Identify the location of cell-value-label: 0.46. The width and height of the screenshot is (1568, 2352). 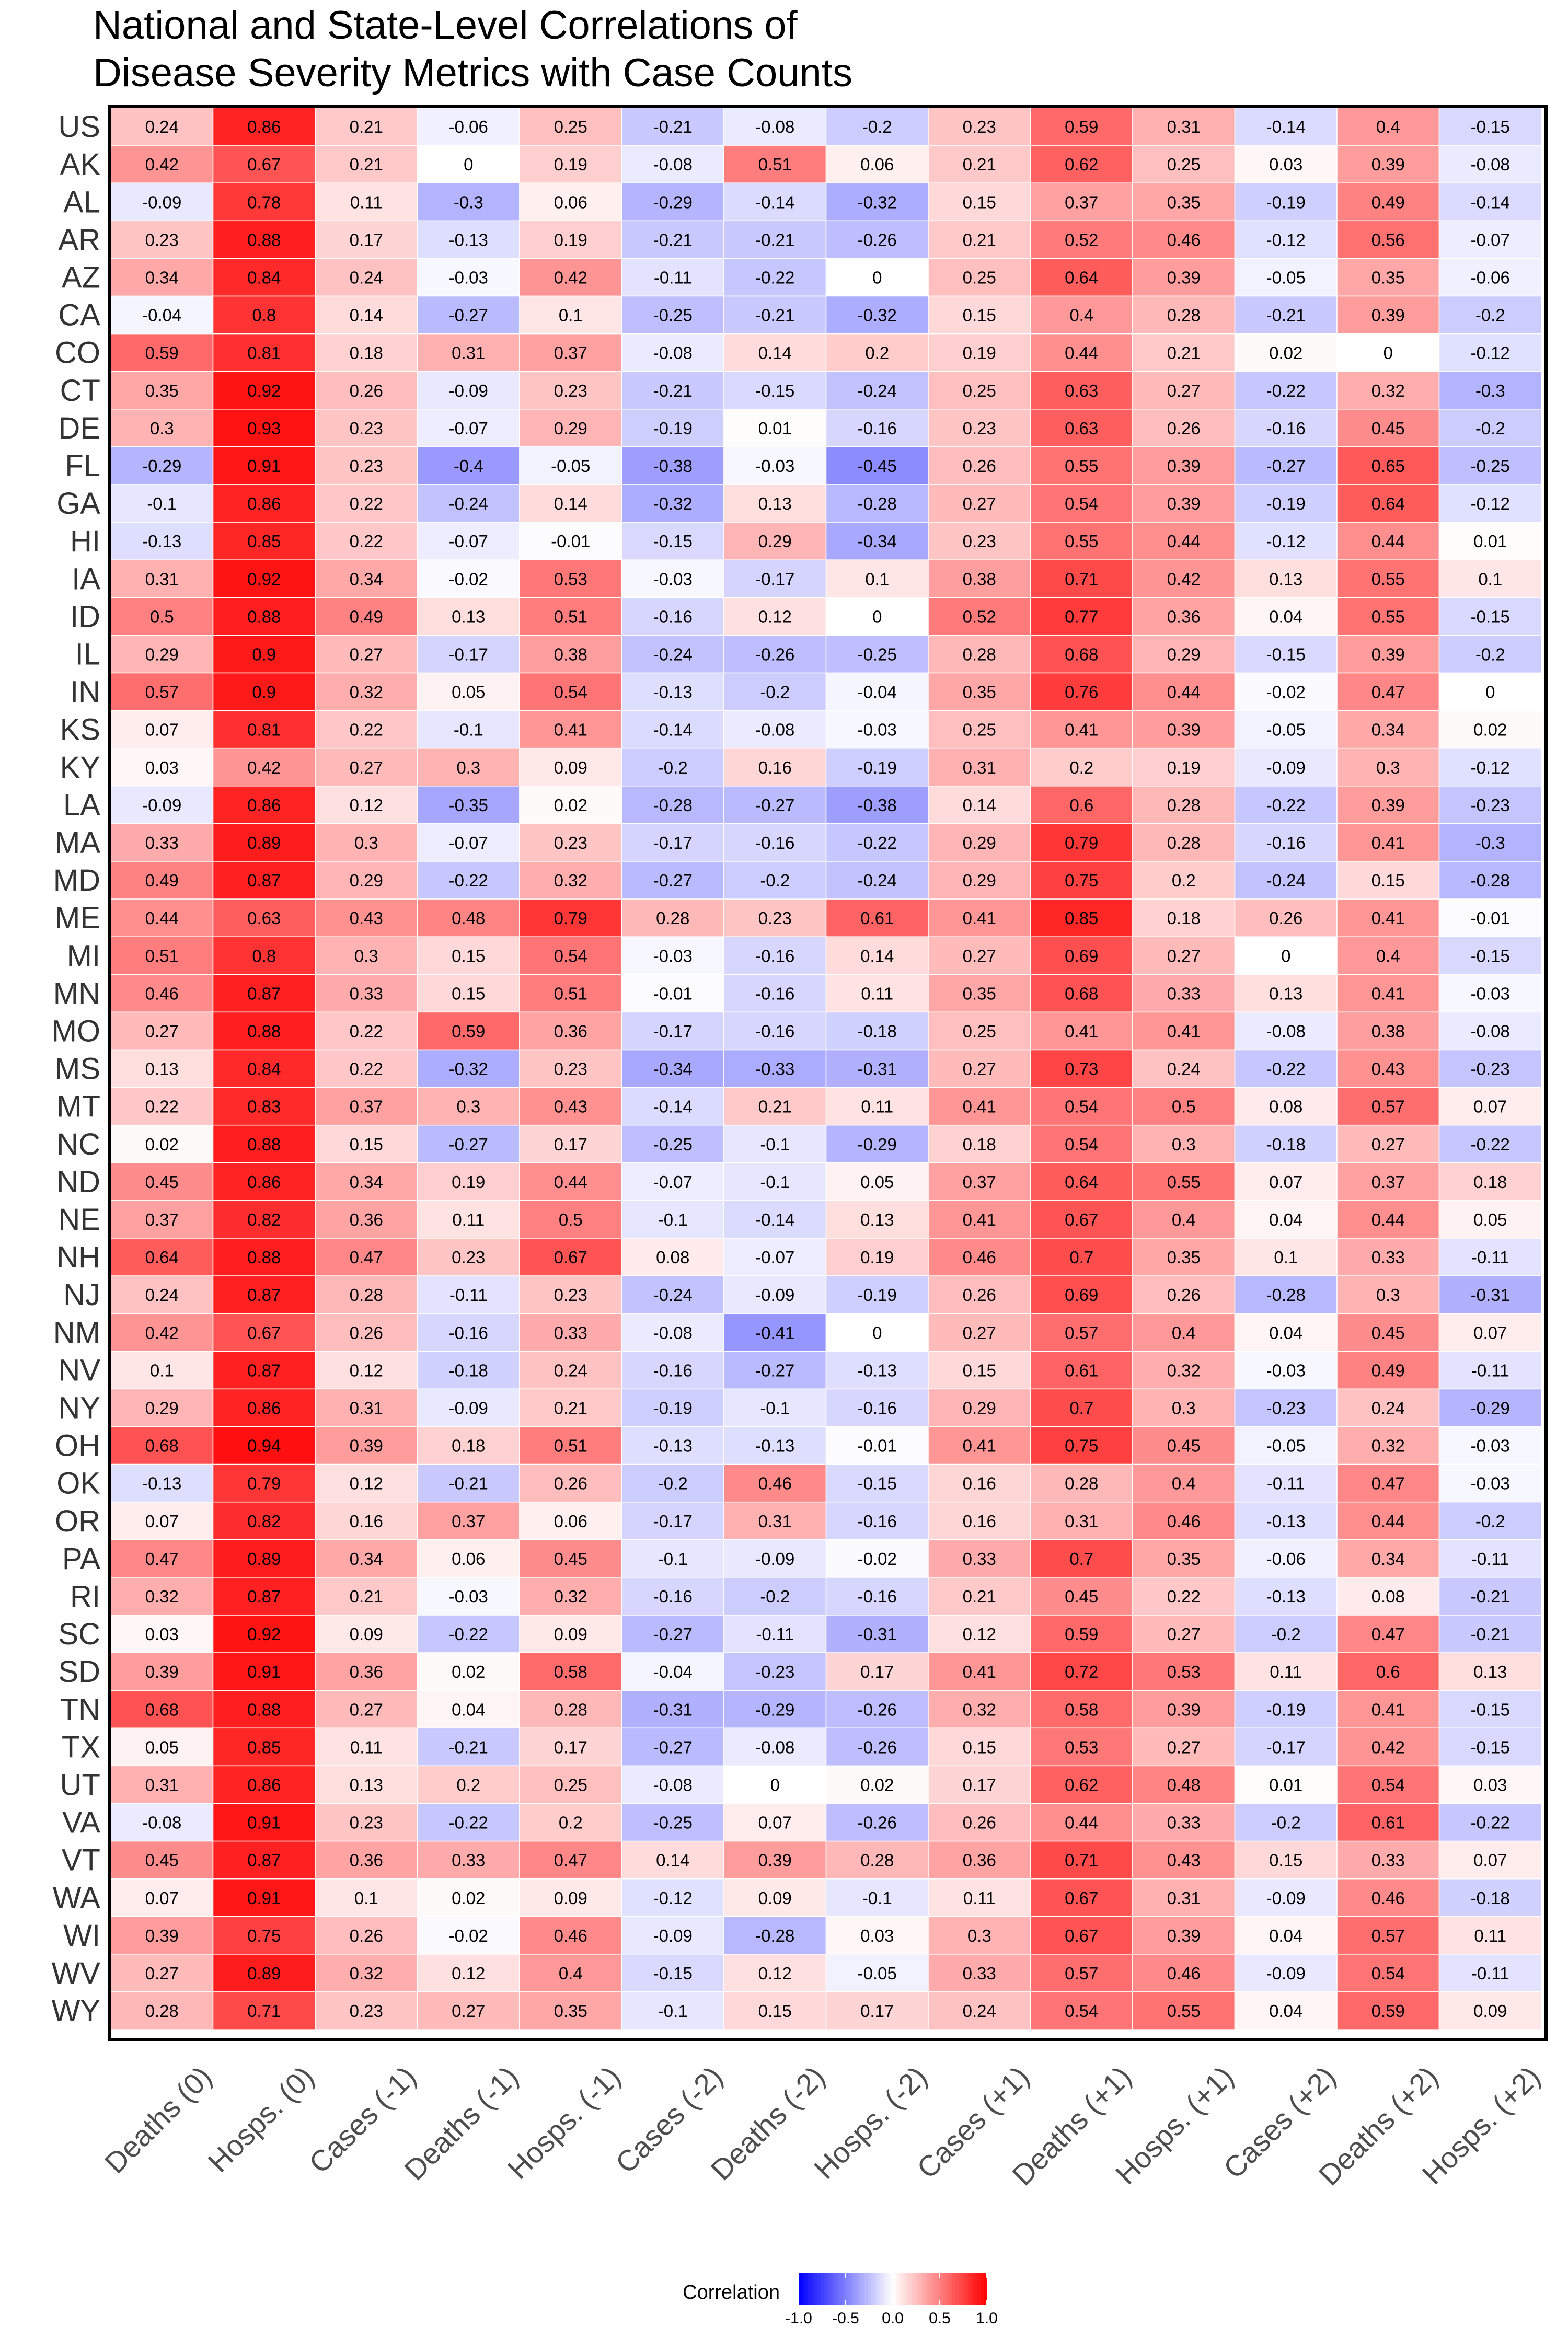
(162, 993).